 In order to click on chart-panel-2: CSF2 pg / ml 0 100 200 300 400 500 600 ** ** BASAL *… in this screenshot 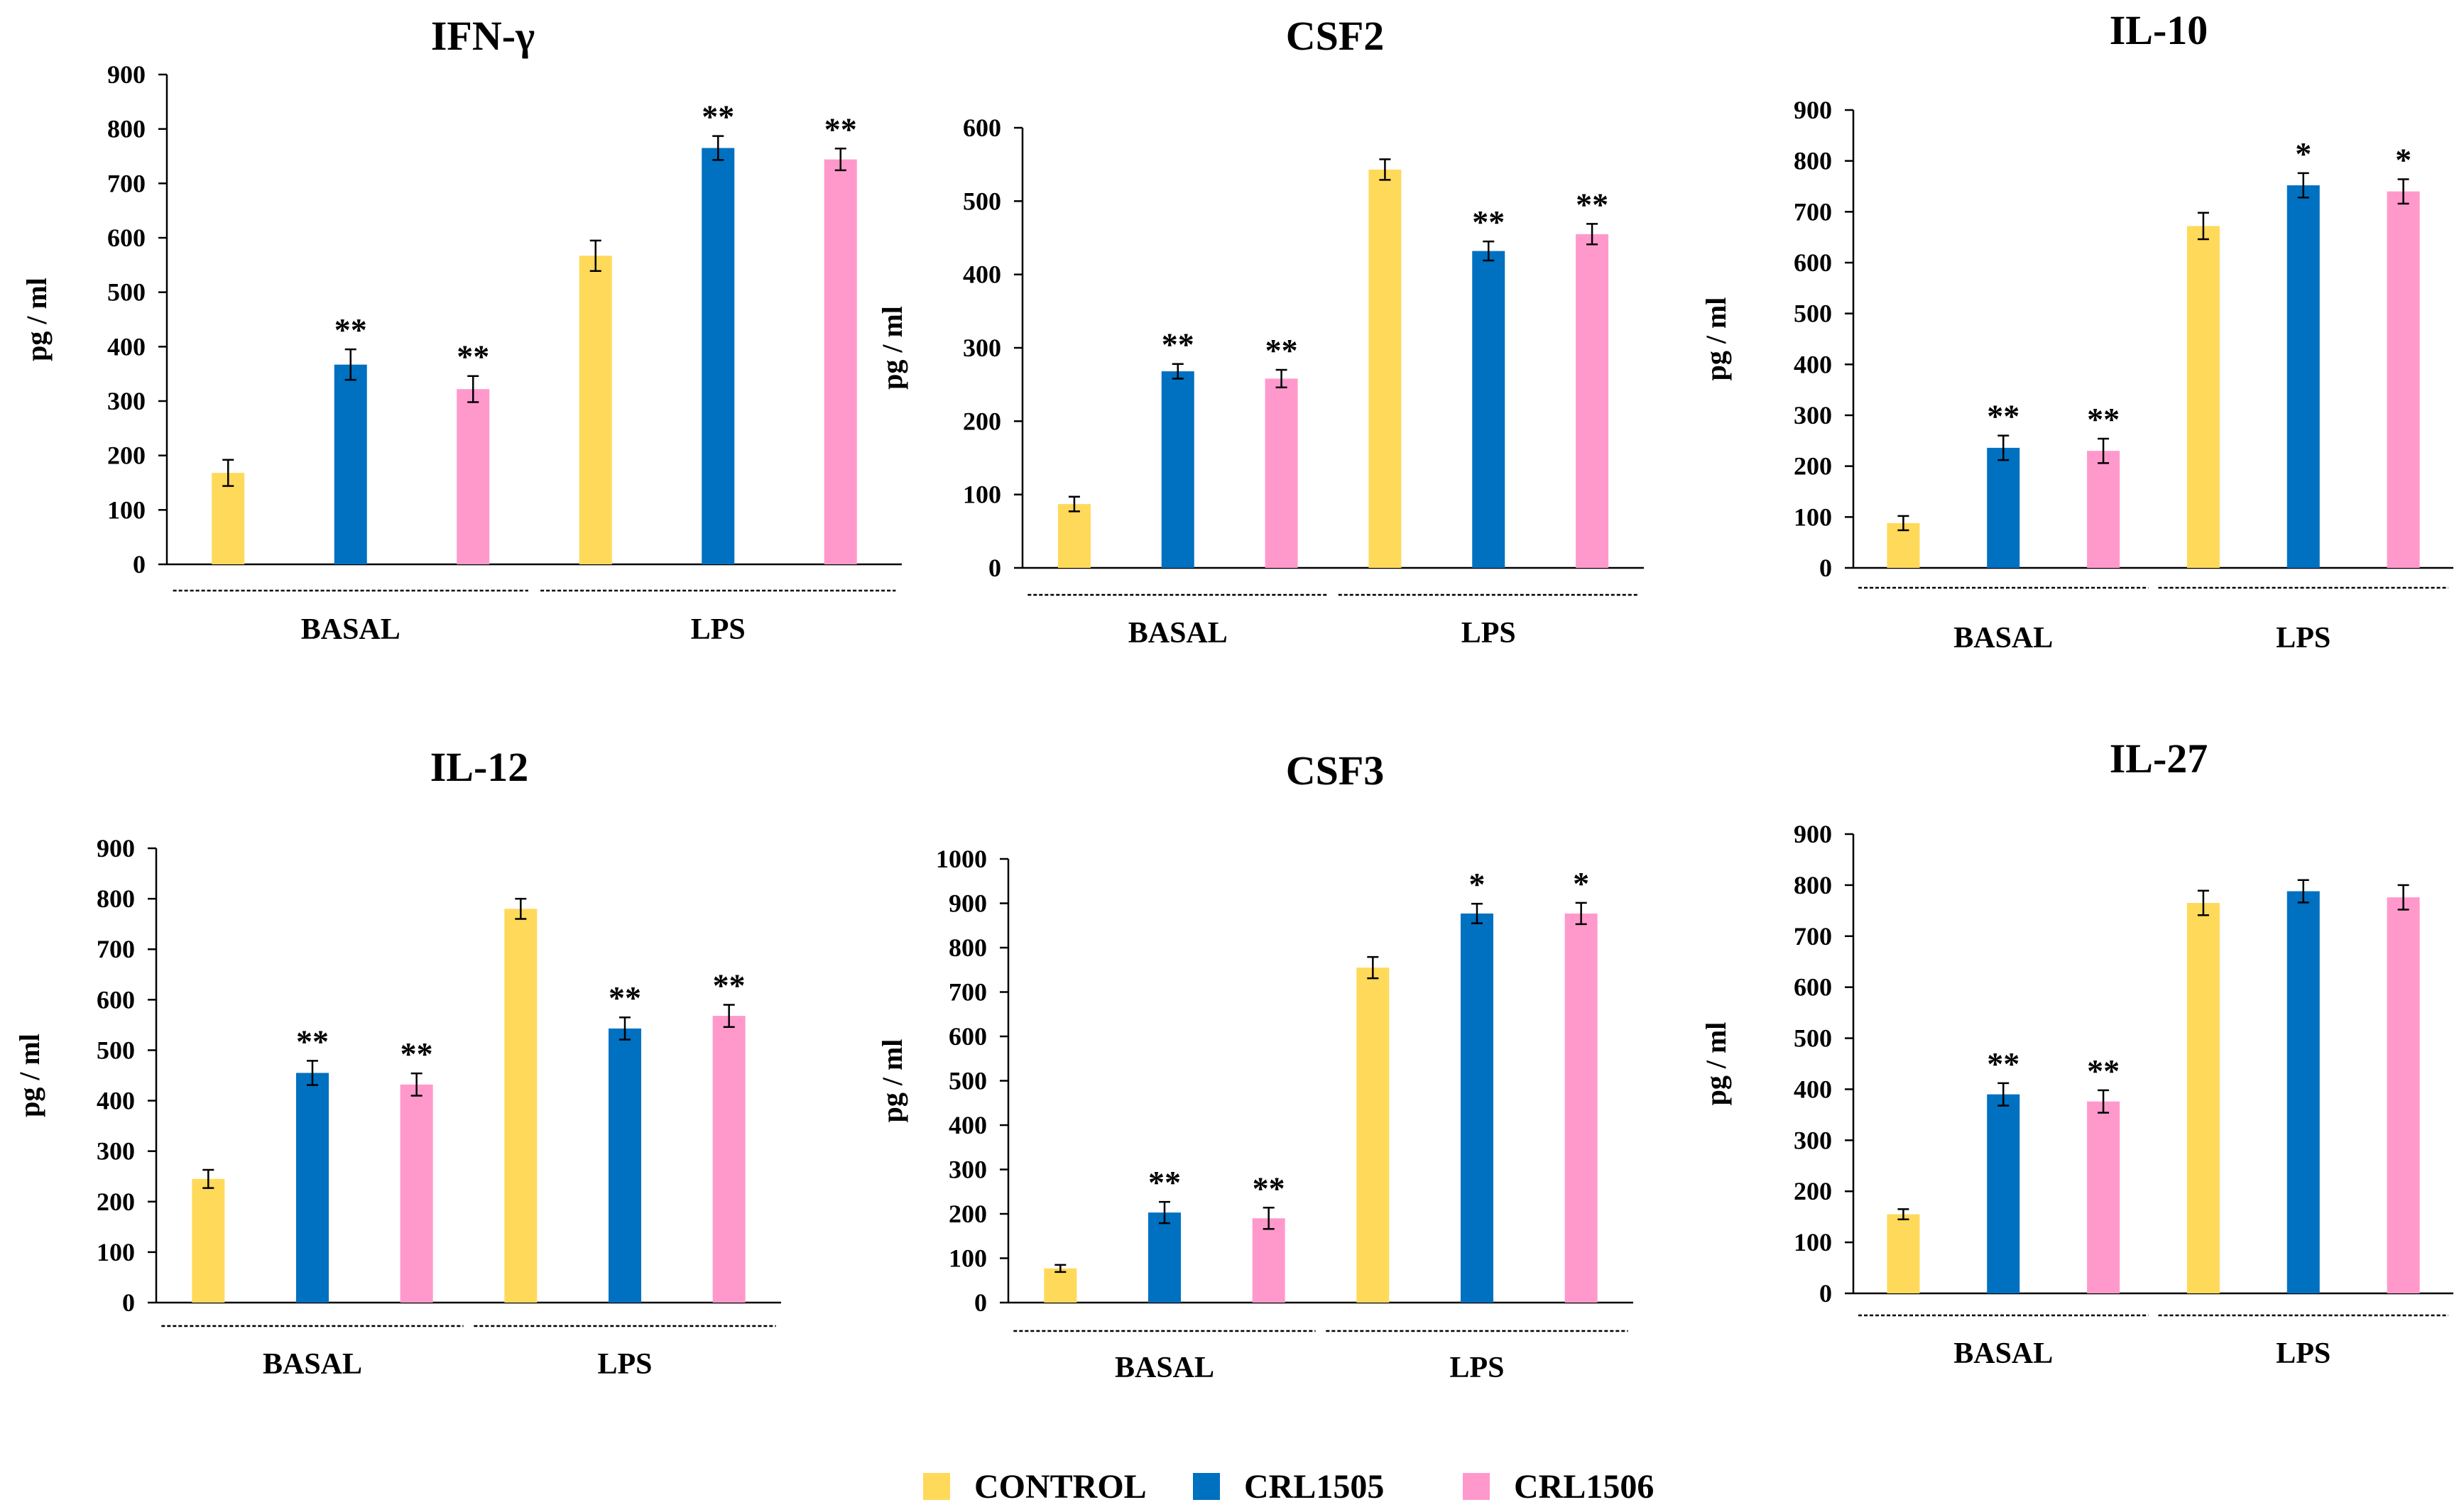, I will do `click(1260, 332)`.